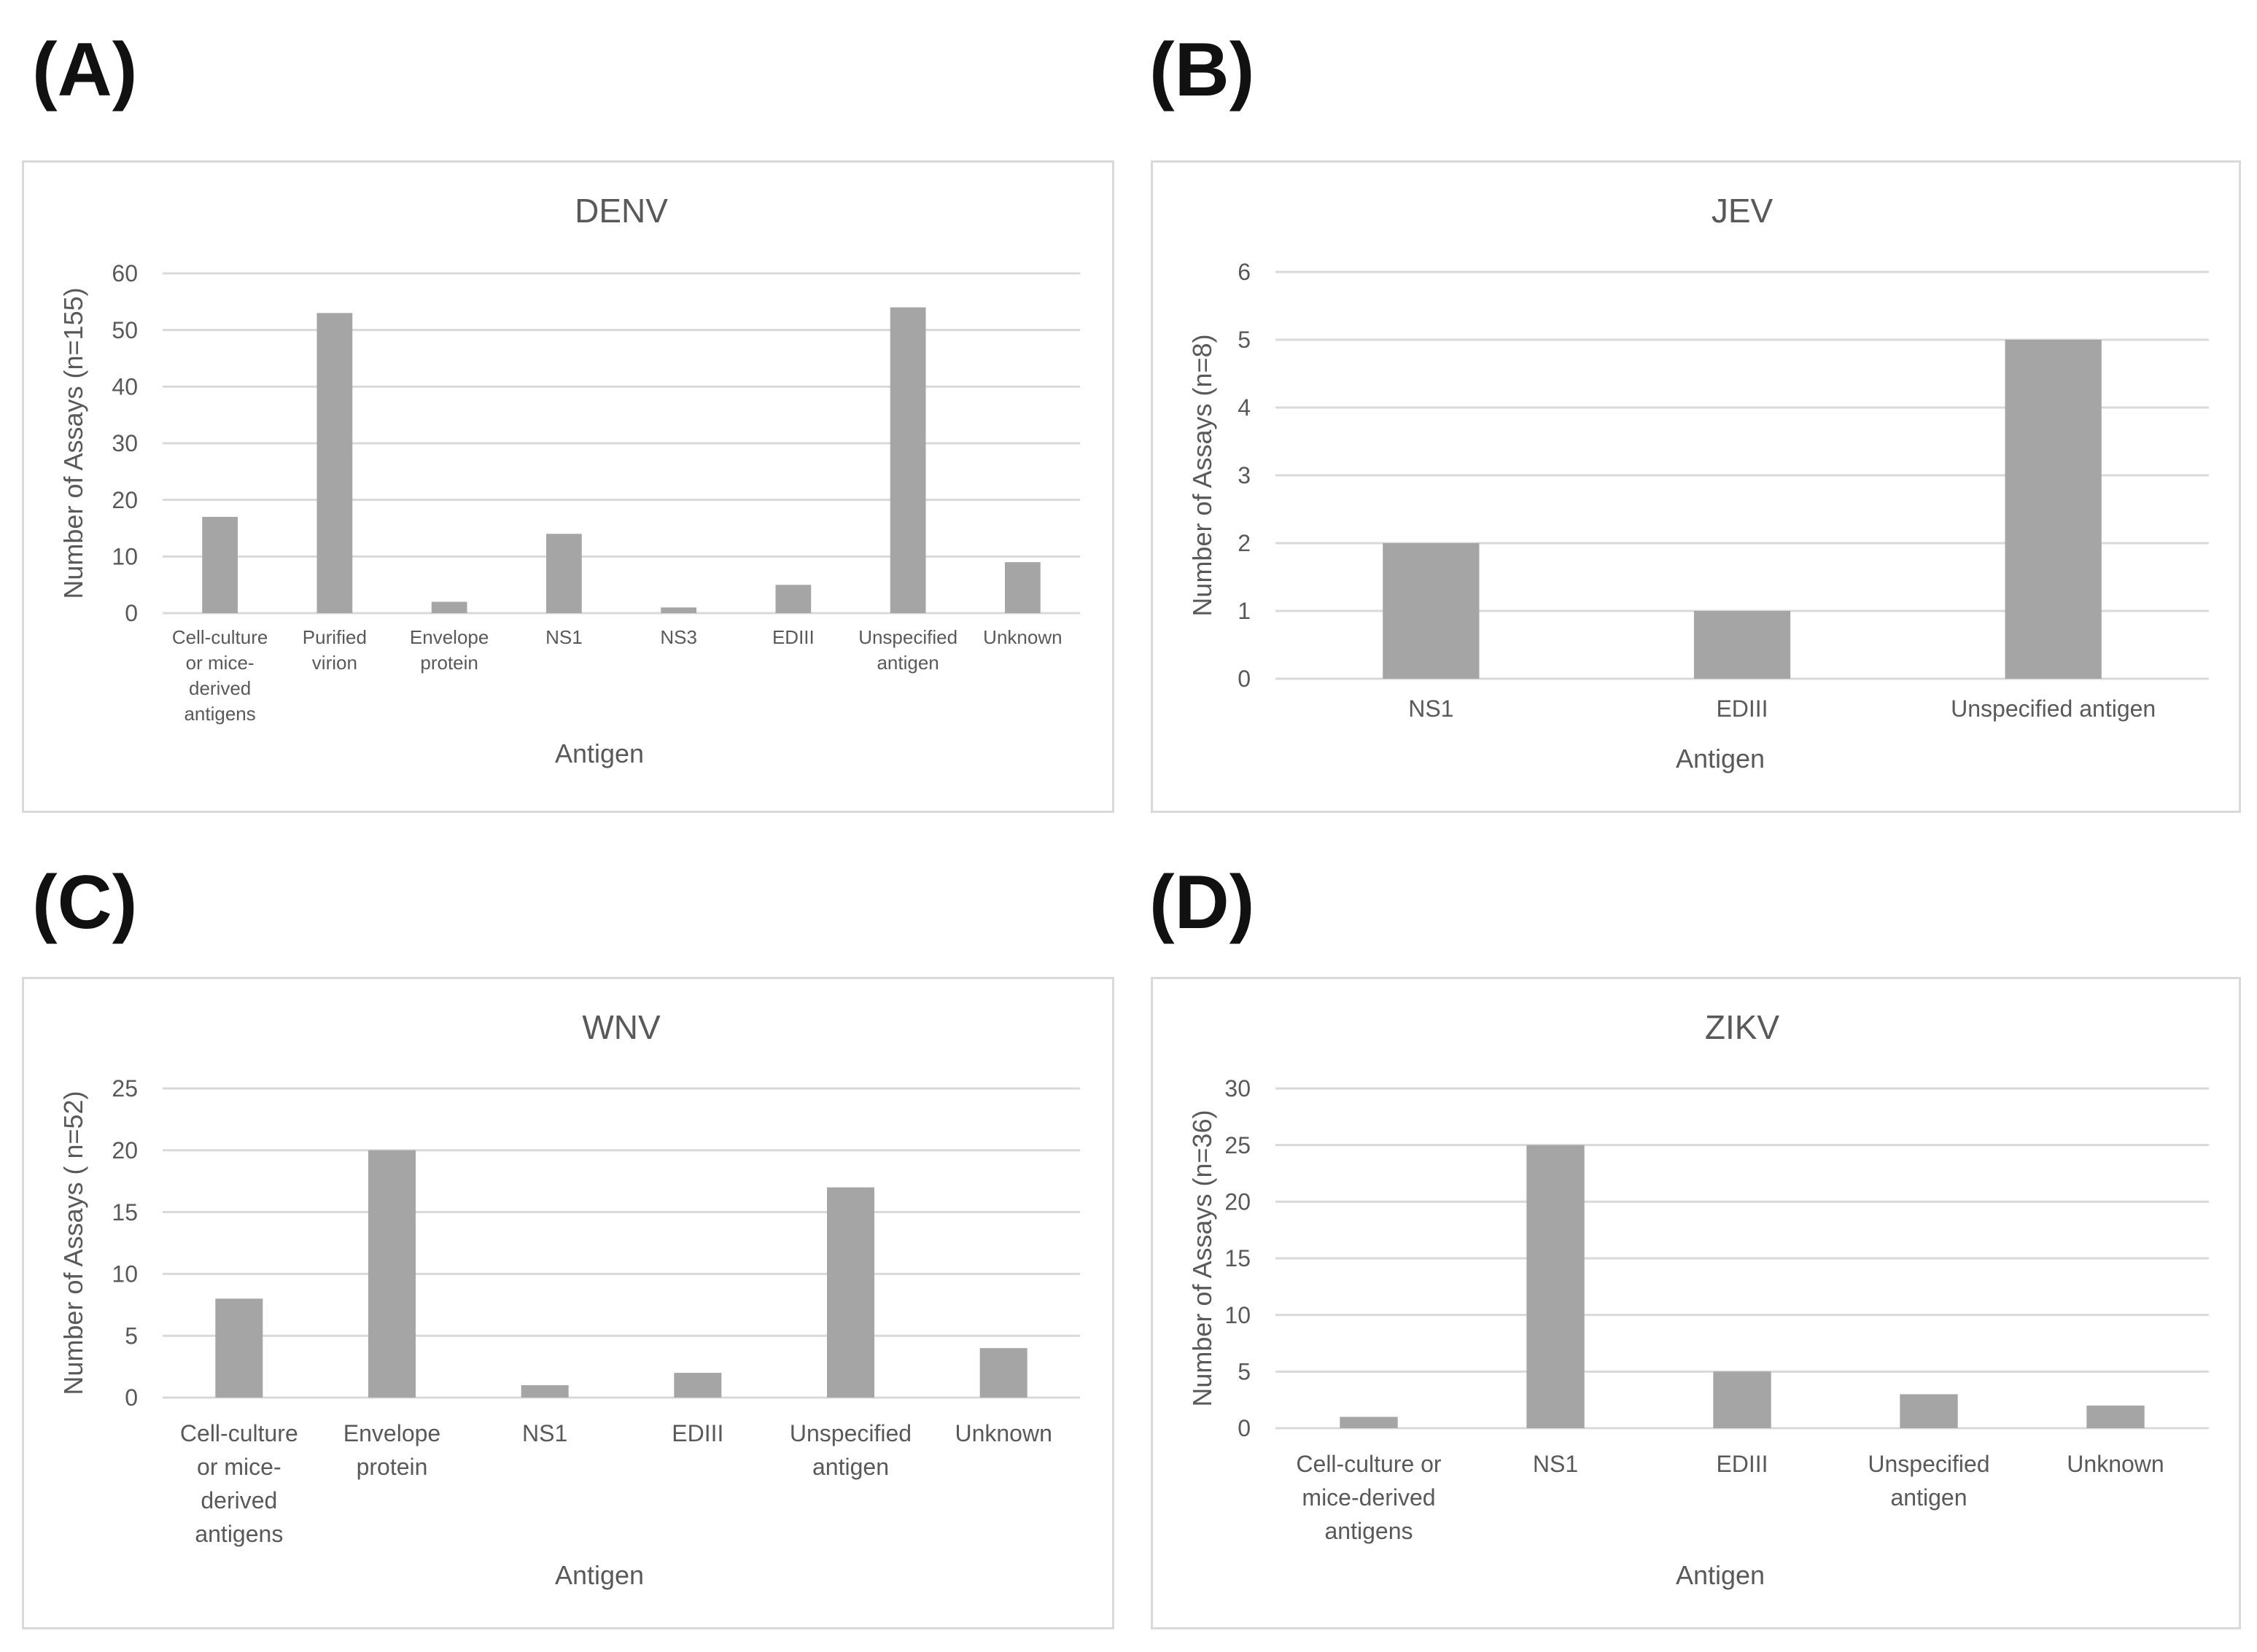  Describe the element at coordinates (1244, 679) in the screenshot. I see `jev-ytick-0: 0` at that location.